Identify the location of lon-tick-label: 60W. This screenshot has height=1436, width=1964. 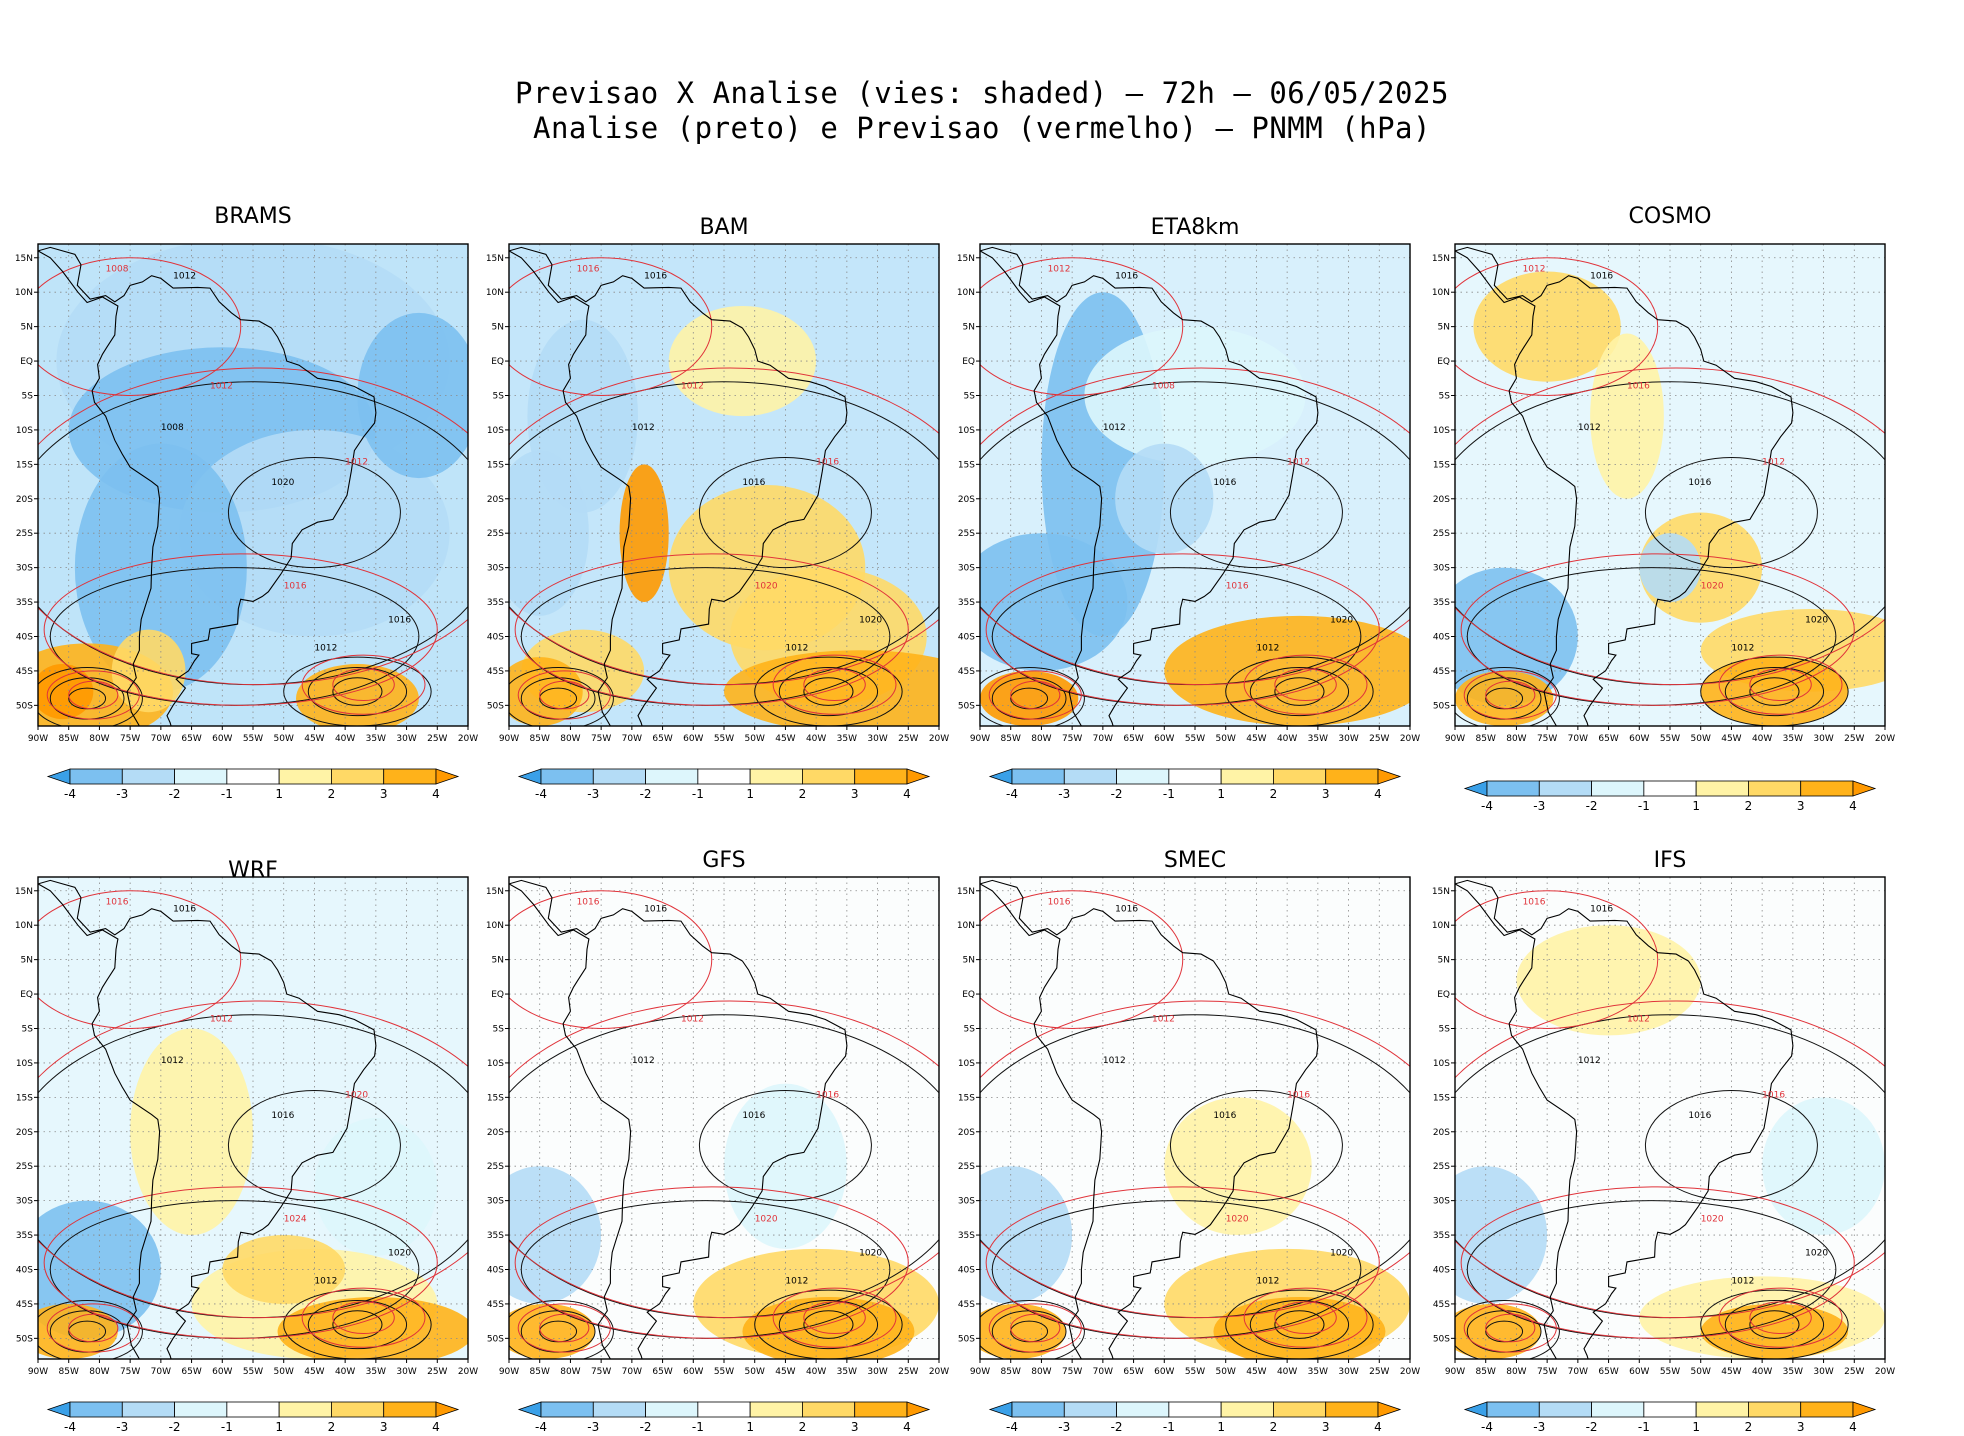
(693, 739).